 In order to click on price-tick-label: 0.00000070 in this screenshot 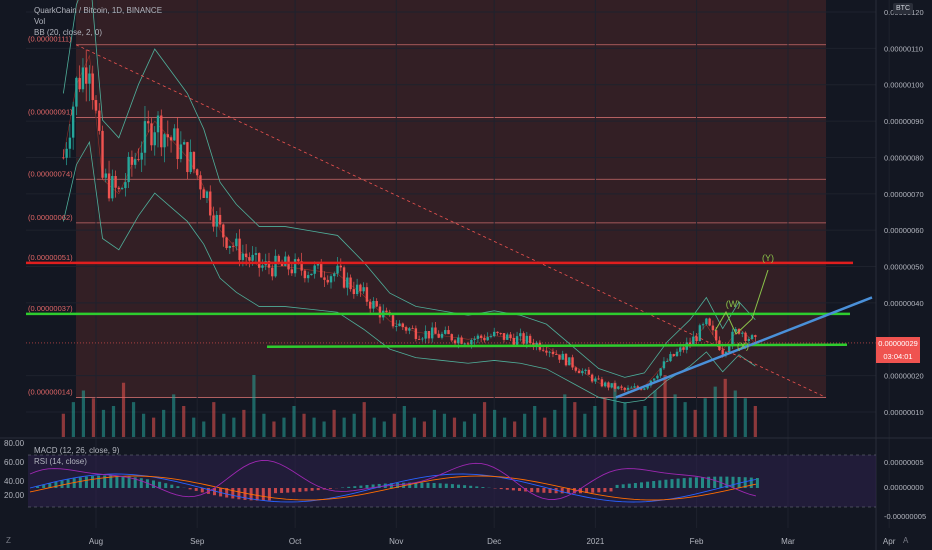, I will do `click(904, 194)`.